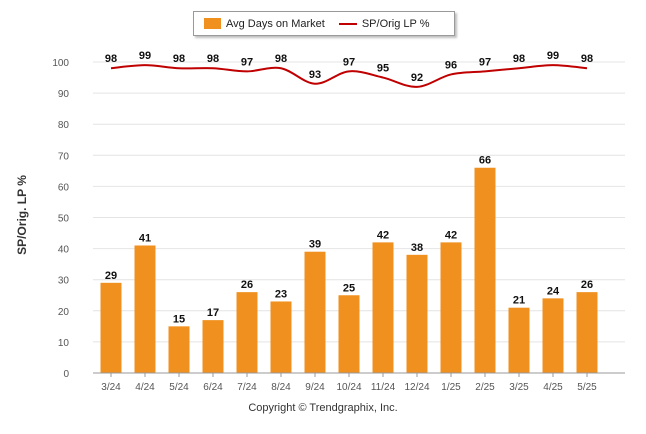 This screenshot has height=434, width=646. Describe the element at coordinates (64, 343) in the screenshot. I see `y-tick-label-10: 10` at that location.